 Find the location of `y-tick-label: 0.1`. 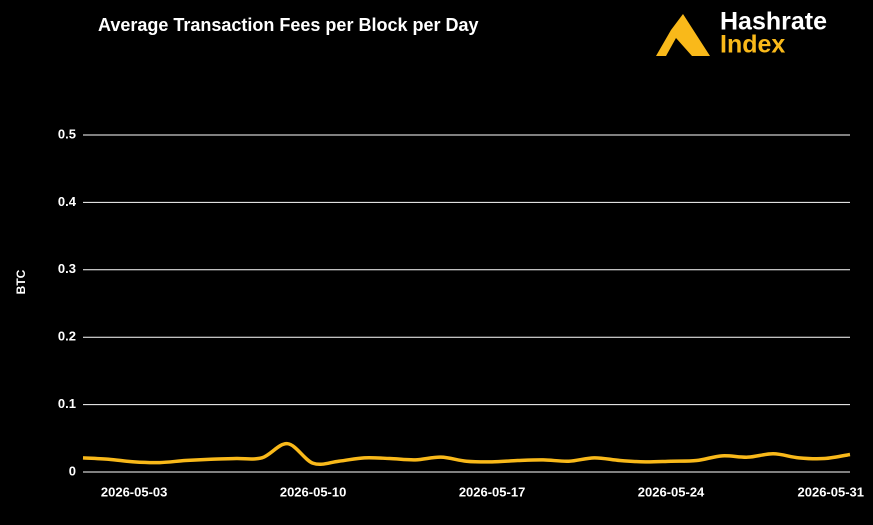

y-tick-label: 0.1 is located at coordinates (67, 403).